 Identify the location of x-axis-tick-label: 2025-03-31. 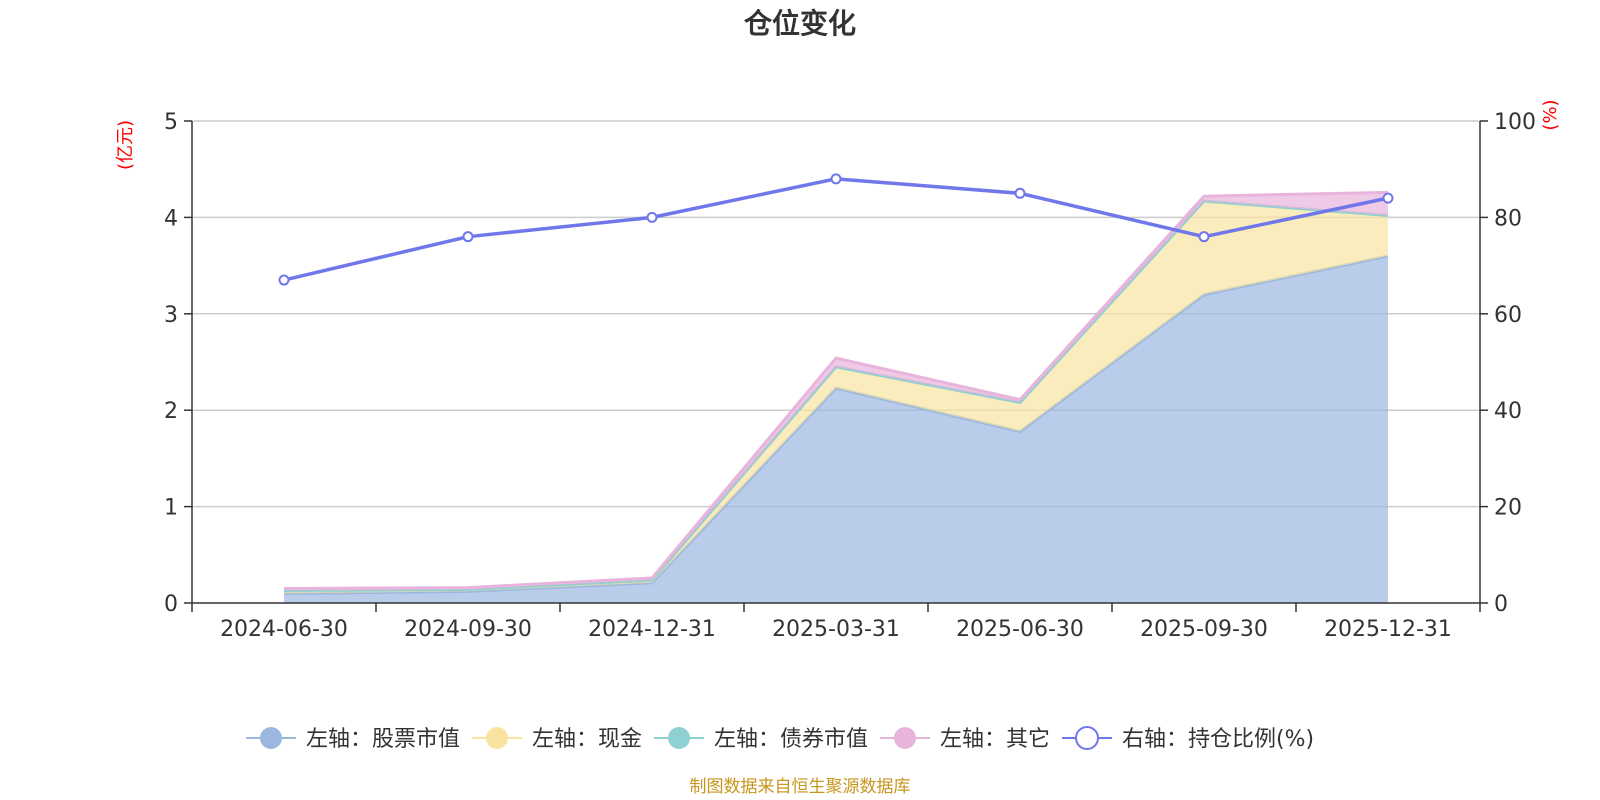
(836, 629).